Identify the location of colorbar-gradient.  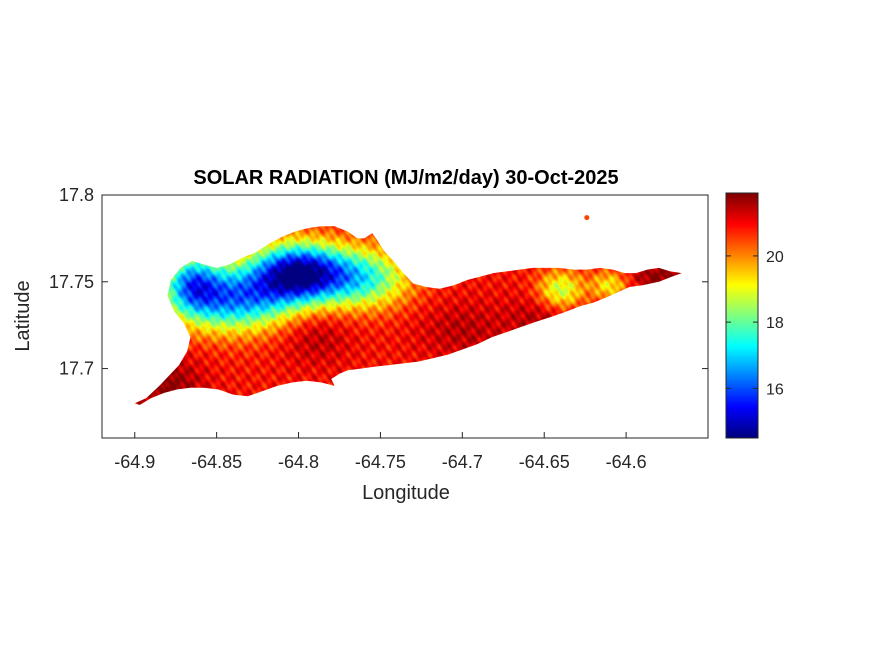
(742, 315).